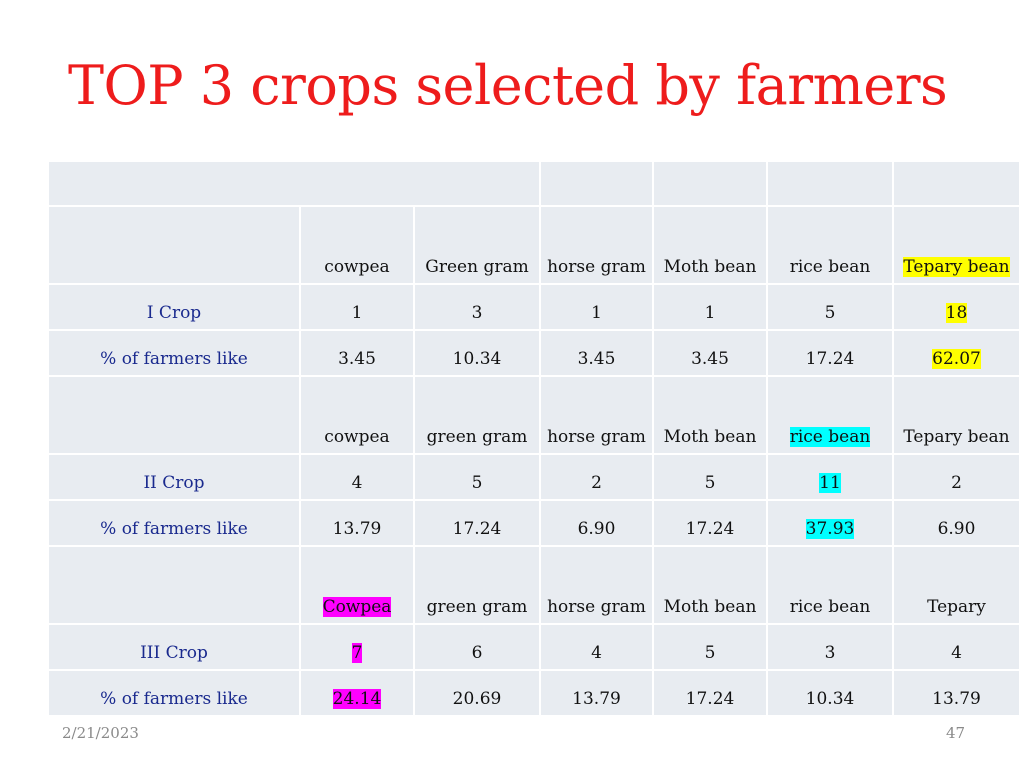 This screenshot has width=1024, height=768. What do you see at coordinates (357, 699) in the screenshot?
I see `highlighted-text: 24.14` at bounding box center [357, 699].